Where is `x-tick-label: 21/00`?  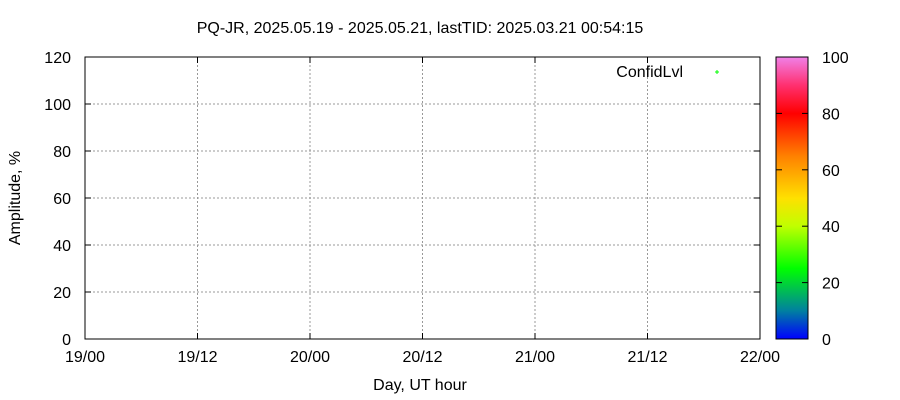
x-tick-label: 21/00 is located at coordinates (535, 357).